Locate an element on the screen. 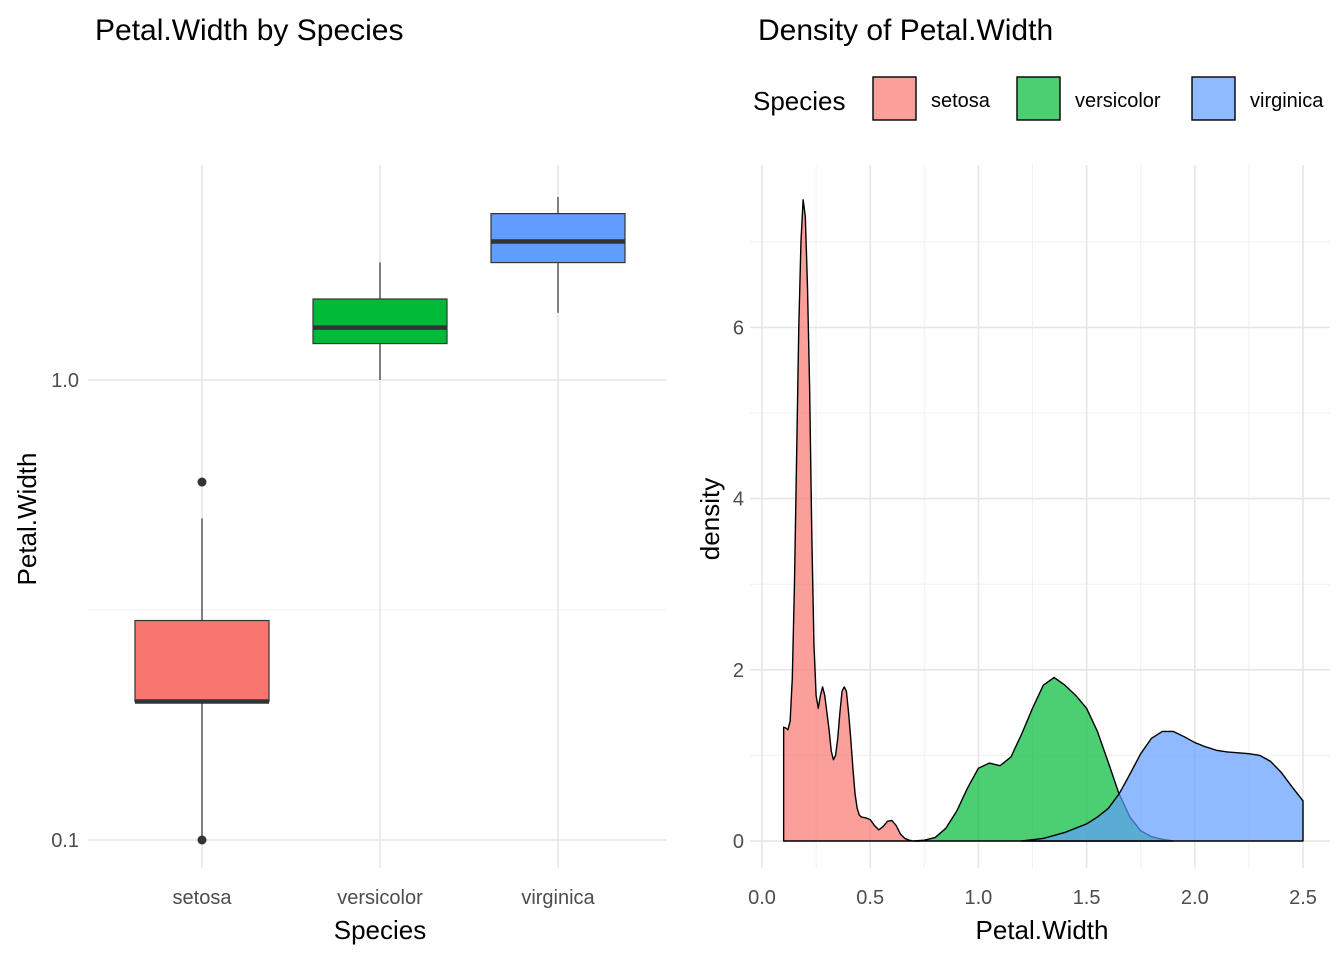 The image size is (1344, 960). legend-label-versicolor: versicolor is located at coordinates (1118, 101).